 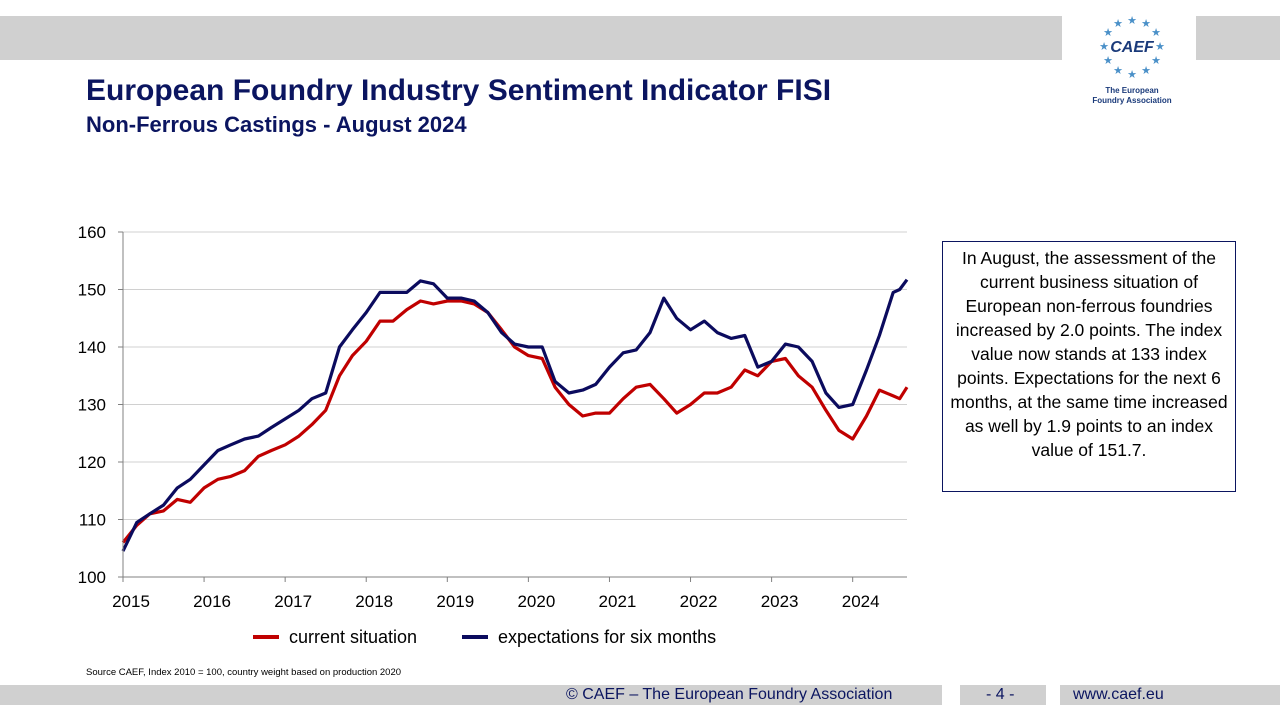 I want to click on footer-website-link: www.caef.eu, so click(x=1118, y=694).